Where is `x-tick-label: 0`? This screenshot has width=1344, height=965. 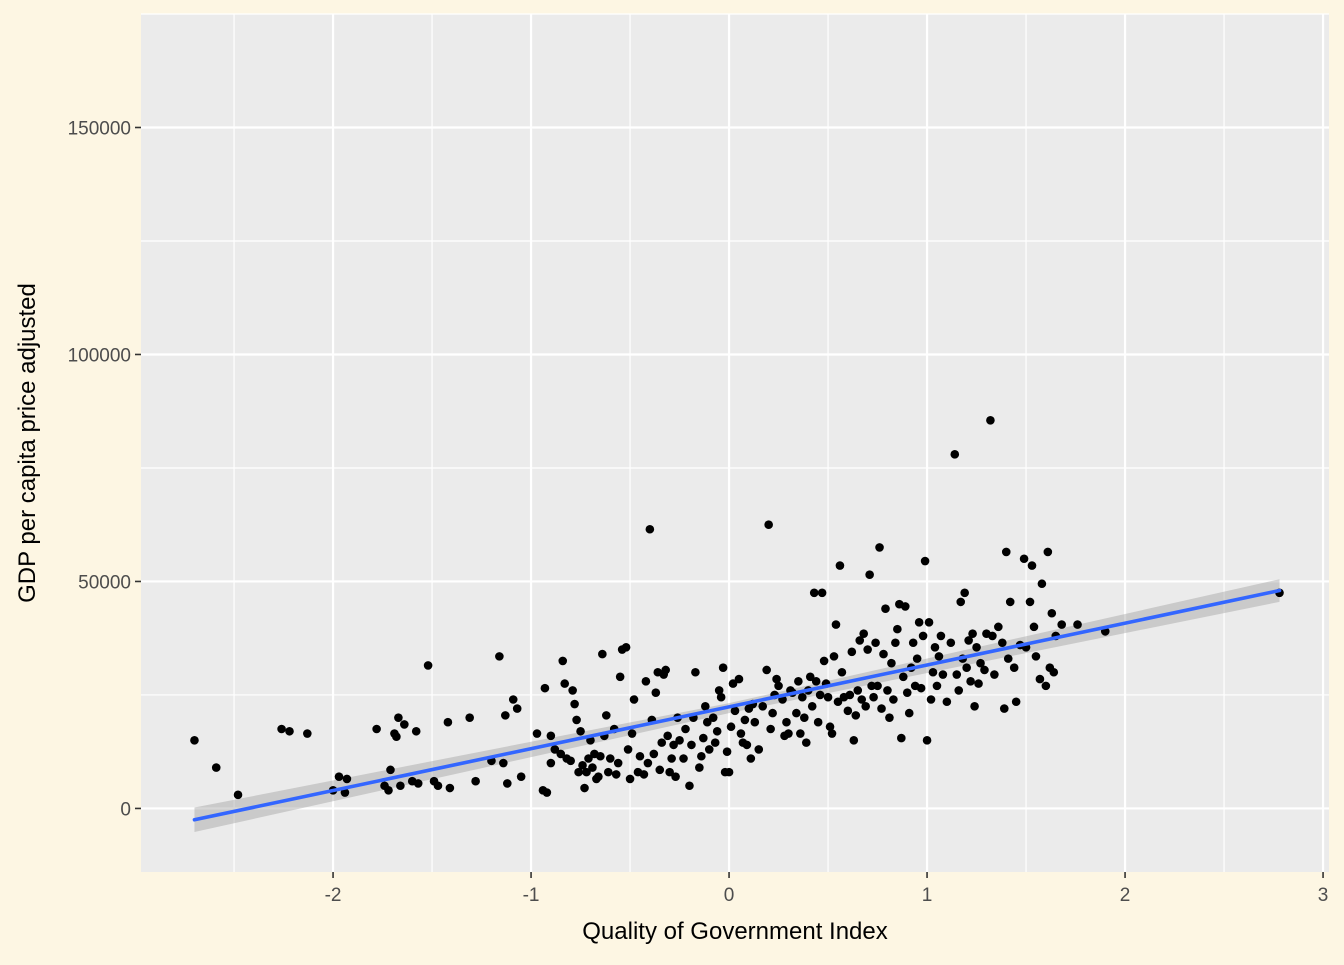 x-tick-label: 0 is located at coordinates (729, 895).